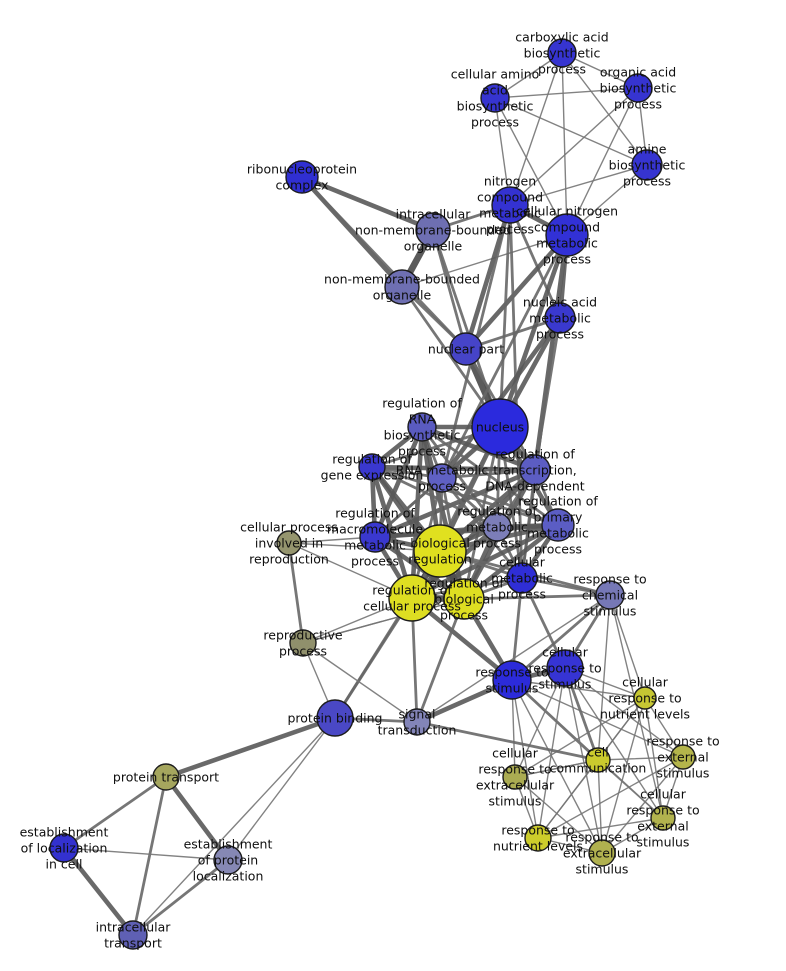 This screenshot has width=786, height=971. I want to click on node-nucleus, so click(500, 427).